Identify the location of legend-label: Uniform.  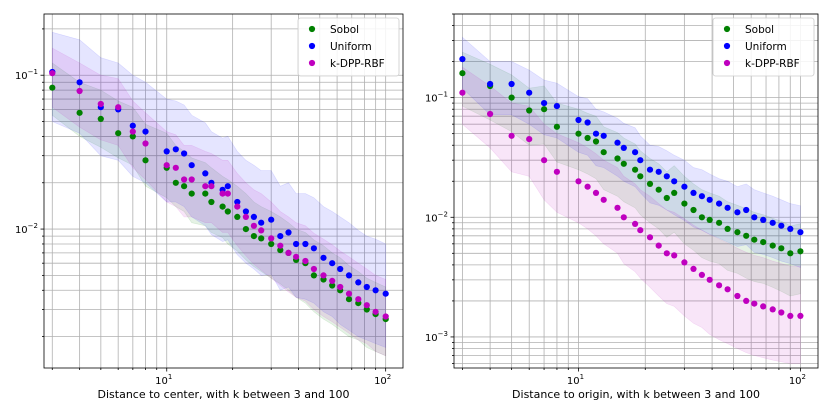
(766, 47).